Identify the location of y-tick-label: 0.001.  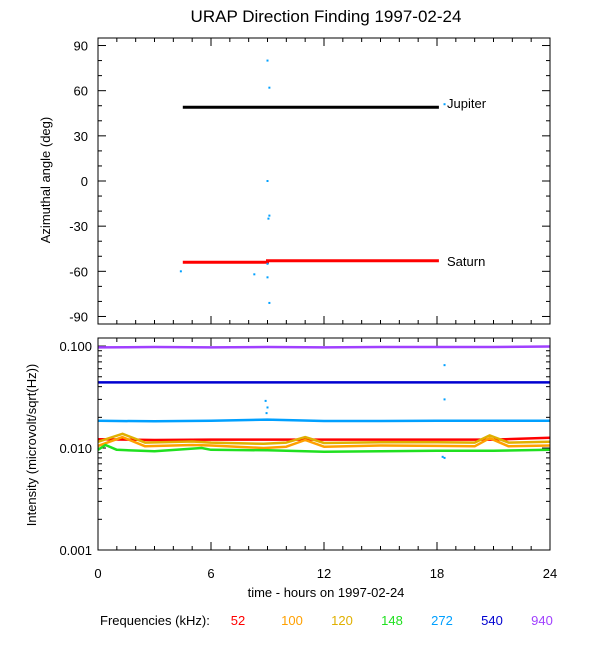
(75, 550).